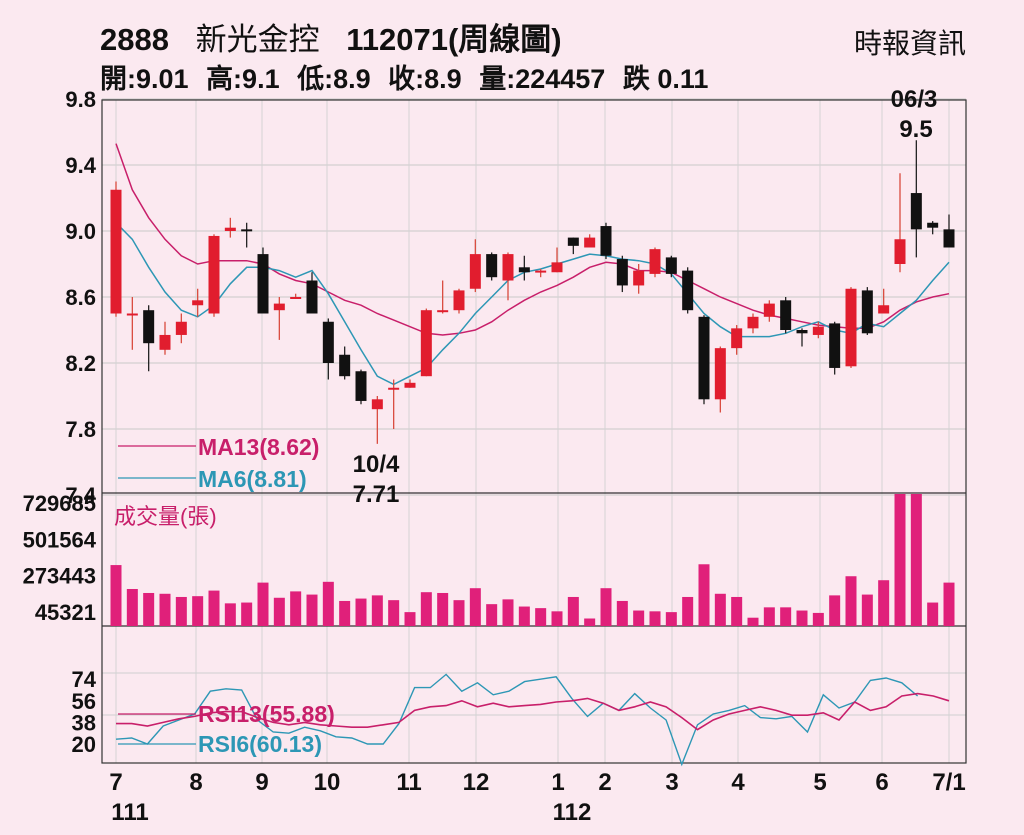 The image size is (1024, 835). What do you see at coordinates (80, 231) in the screenshot?
I see `price-tick-label: 9.0` at bounding box center [80, 231].